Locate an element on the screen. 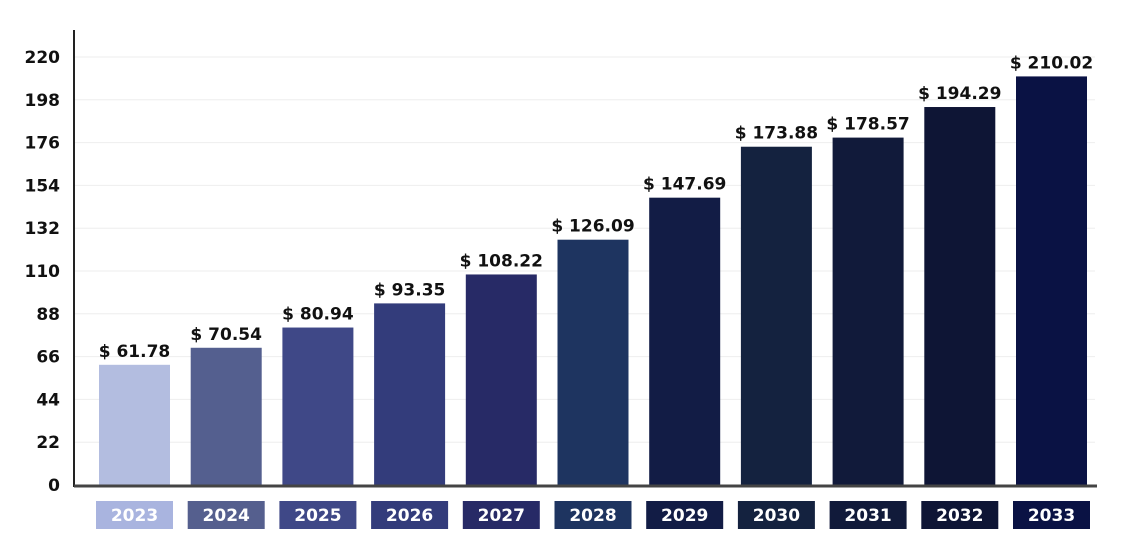 This screenshot has width=1140, height=557. y-tick-label: 198 is located at coordinates (43, 101).